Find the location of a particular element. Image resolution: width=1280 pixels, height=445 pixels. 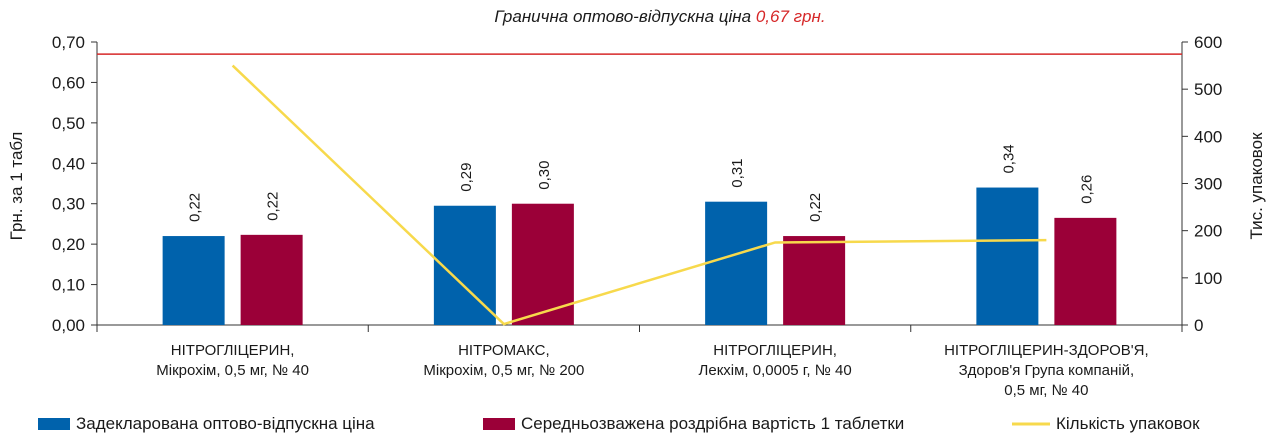

chart-title-highlight: 0,67 грн. is located at coordinates (791, 16).